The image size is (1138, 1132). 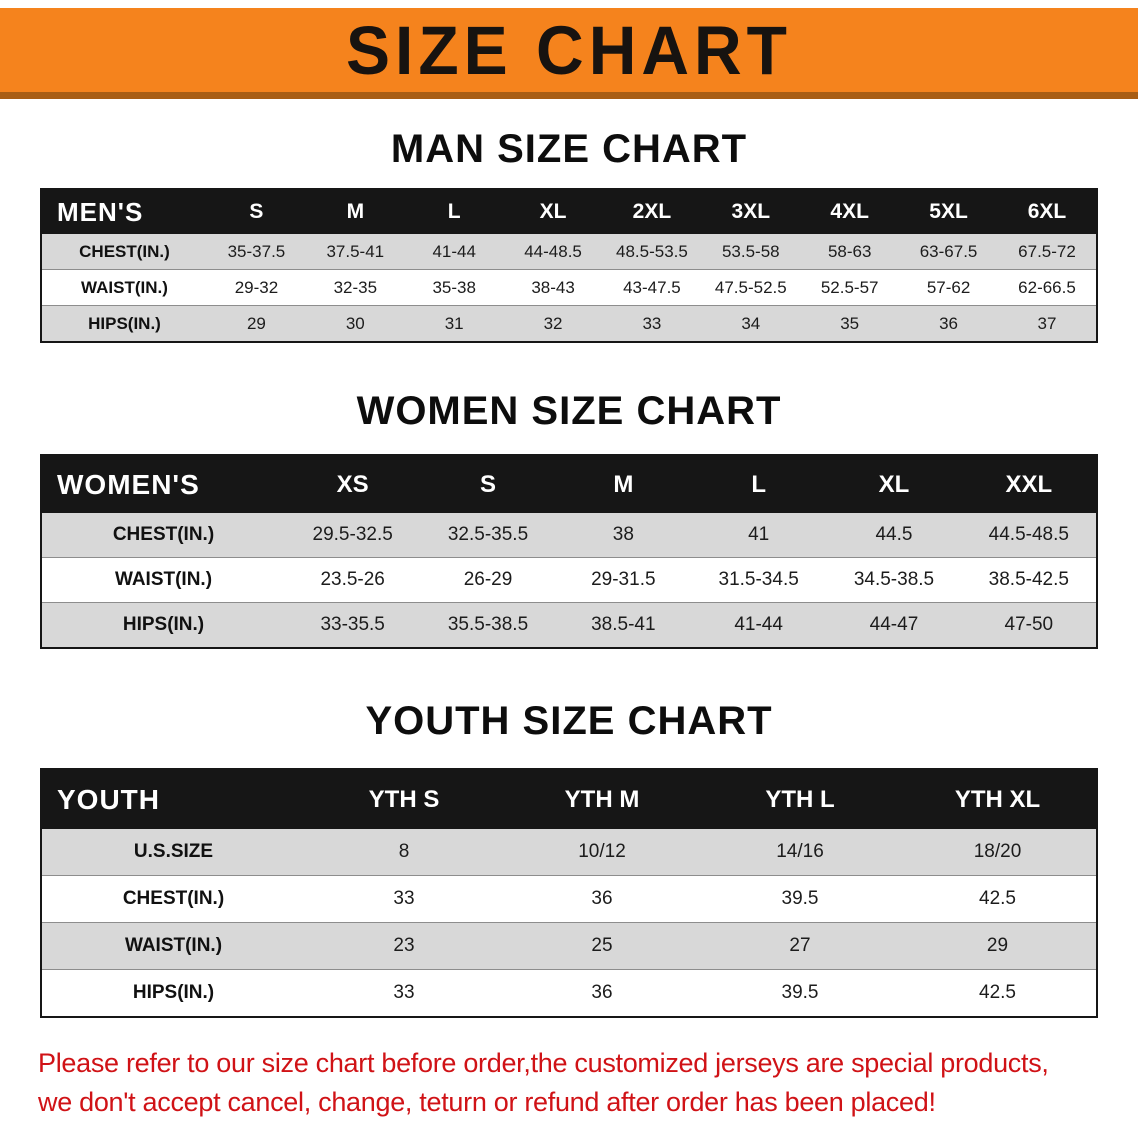 What do you see at coordinates (569, 149) in the screenshot?
I see `men-section-heading: MAN SIZE CHART` at bounding box center [569, 149].